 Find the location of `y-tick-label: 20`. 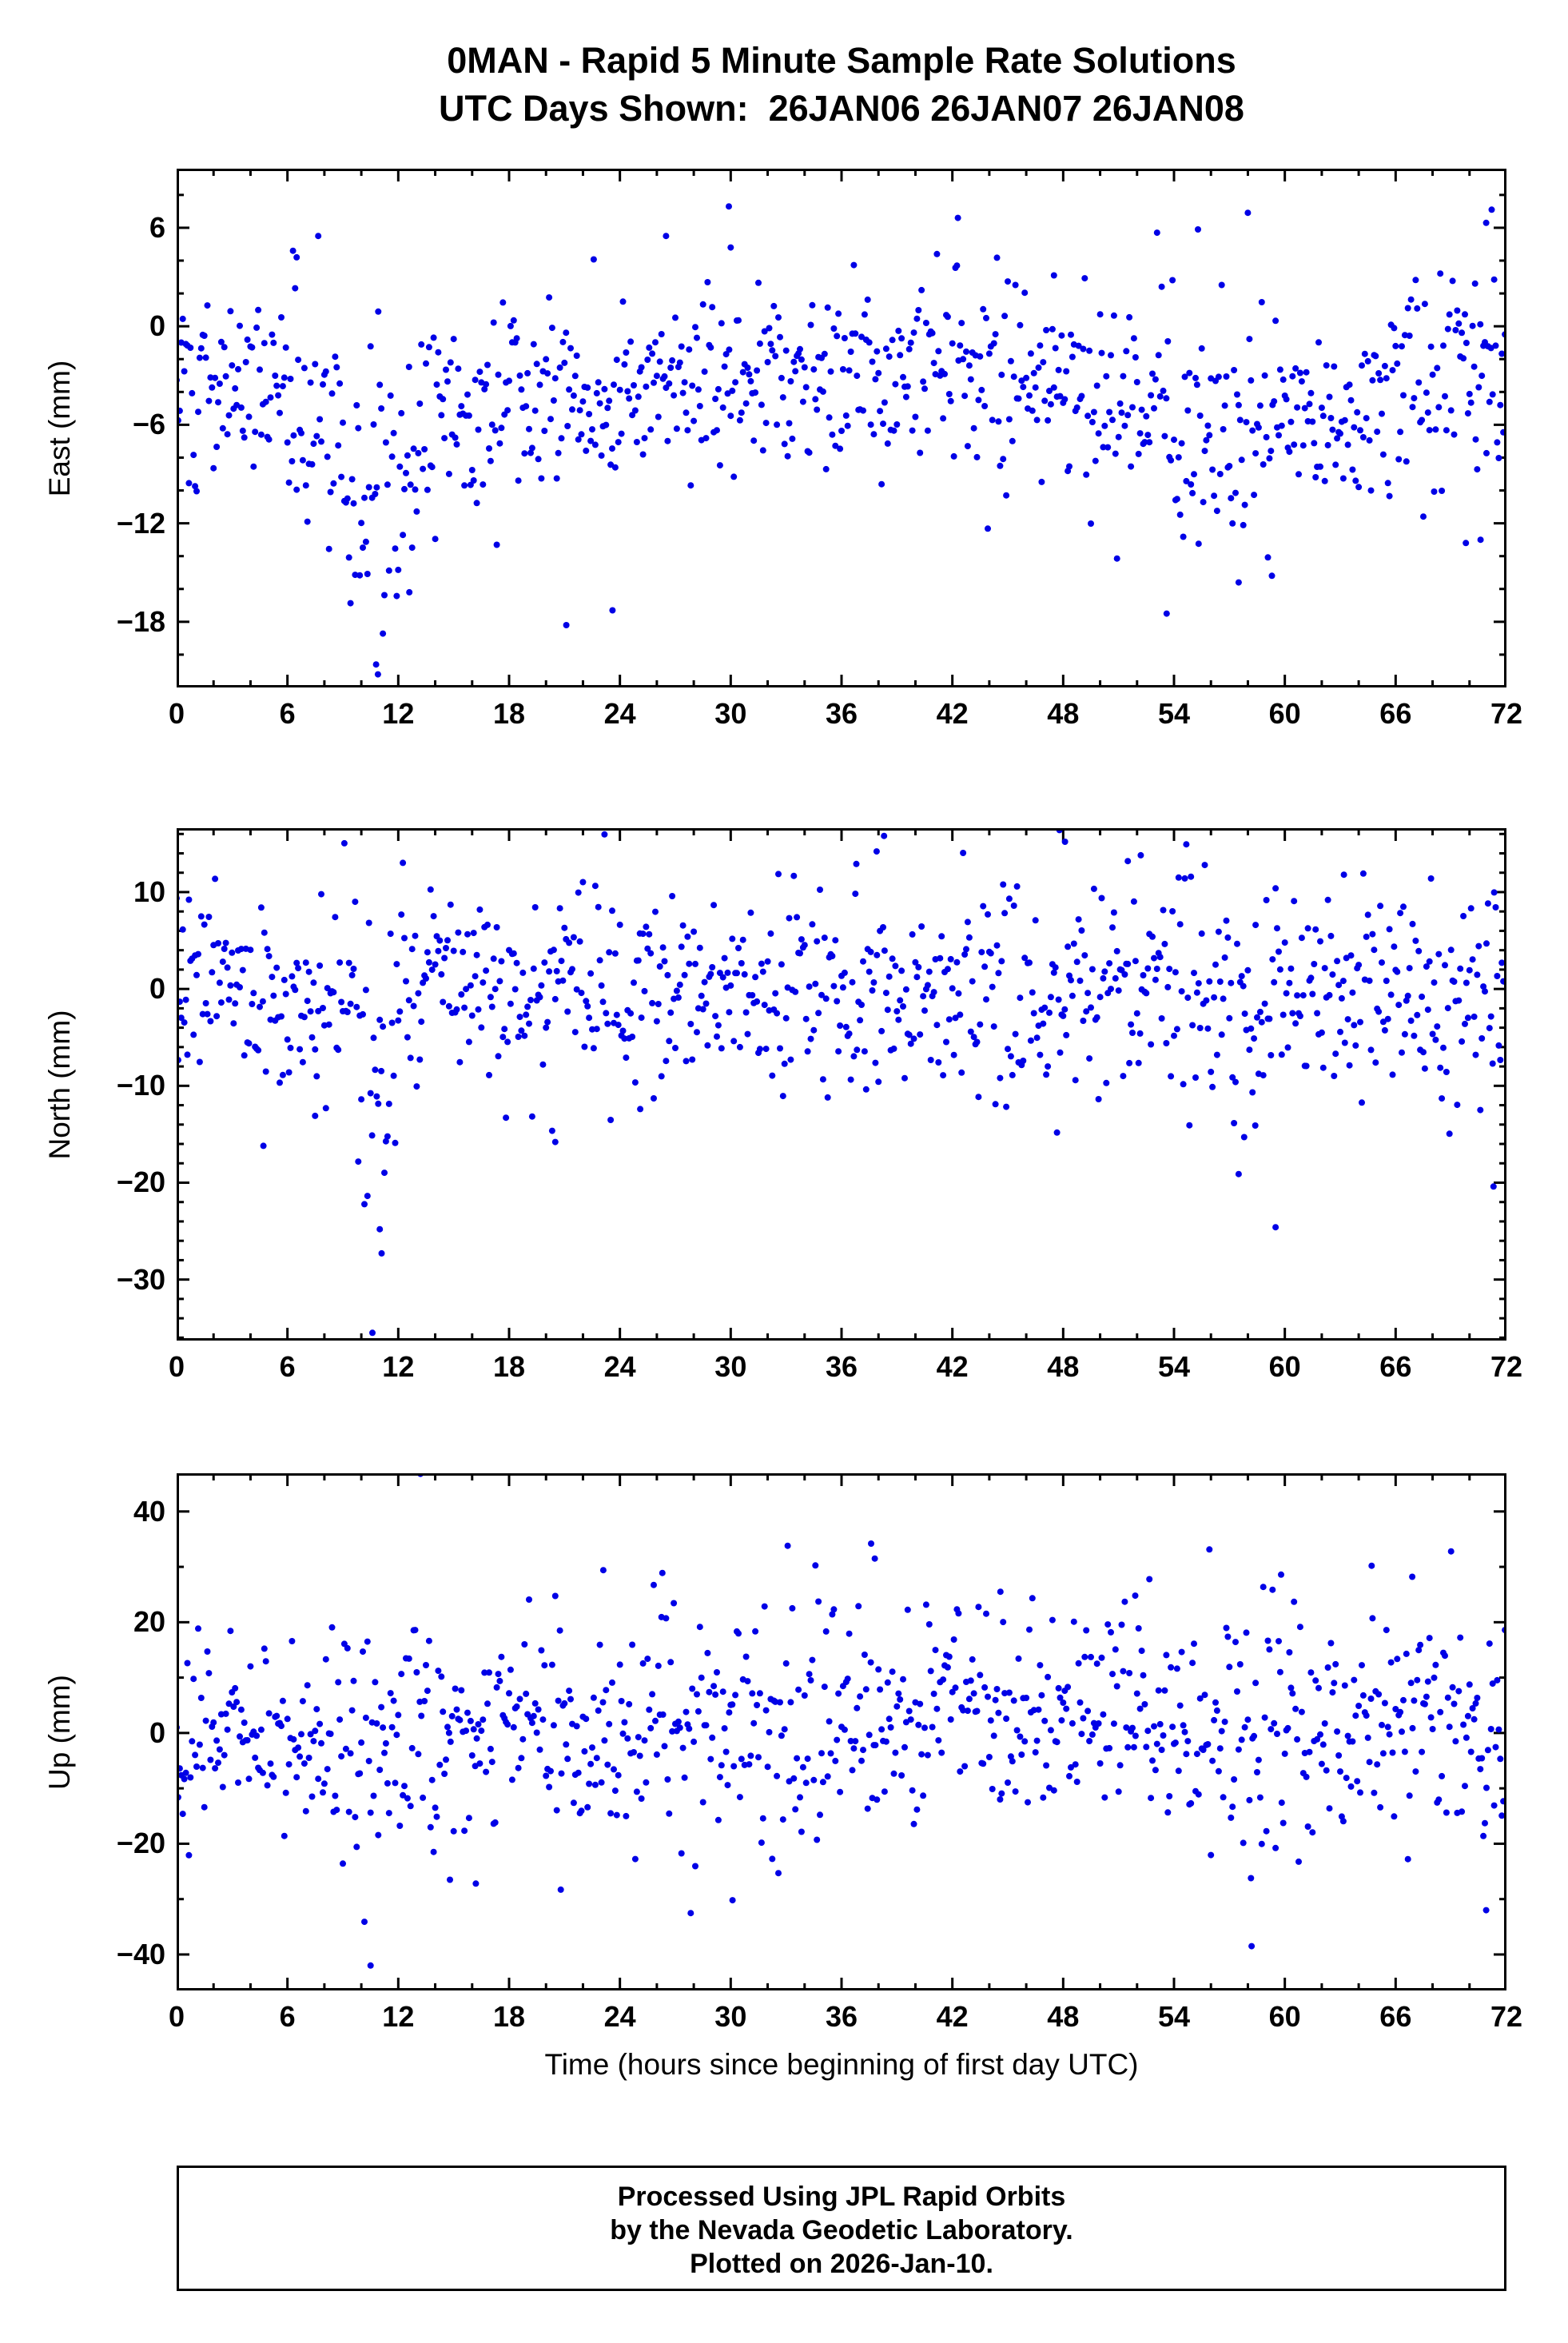

y-tick-label: 20 is located at coordinates (149, 1622).